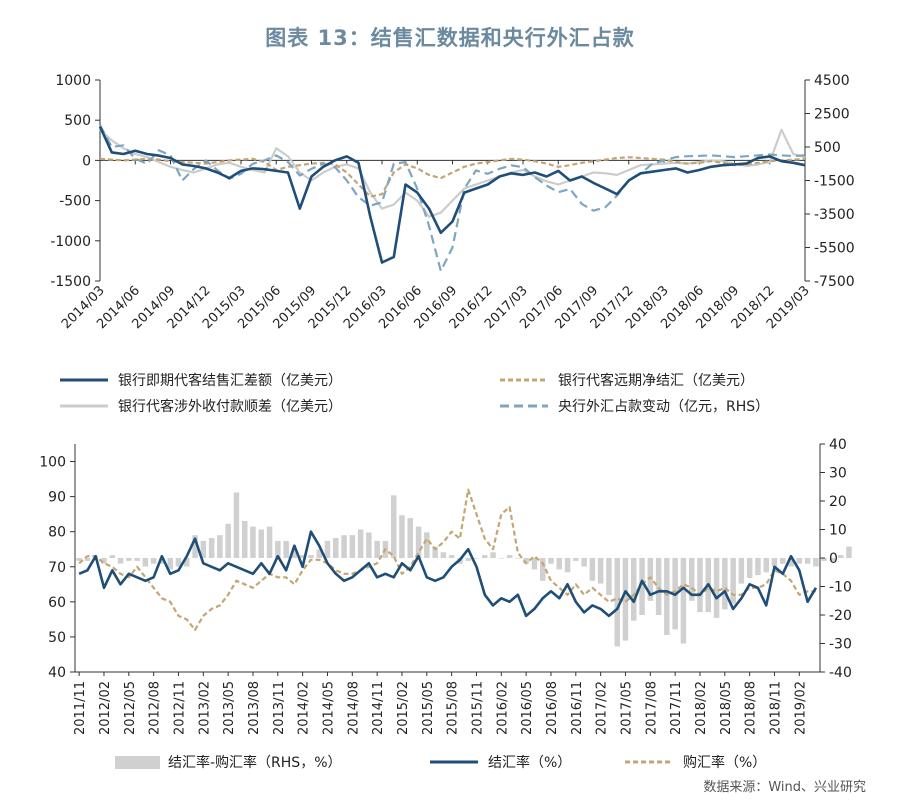  I want to click on y-tick-label-right: 0, so click(833, 559).